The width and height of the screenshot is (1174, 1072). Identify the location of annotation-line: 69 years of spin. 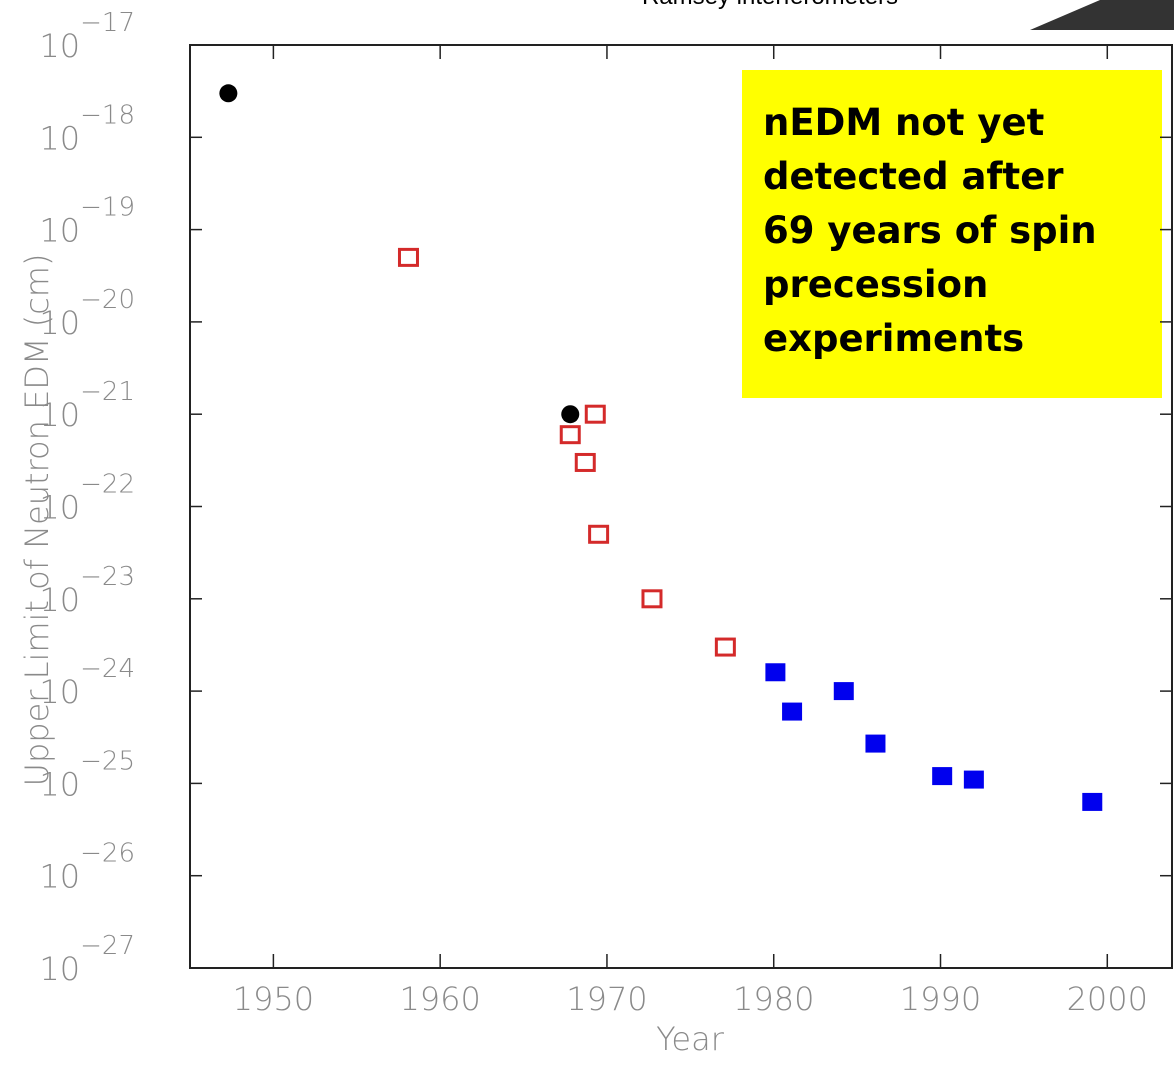
(930, 230).